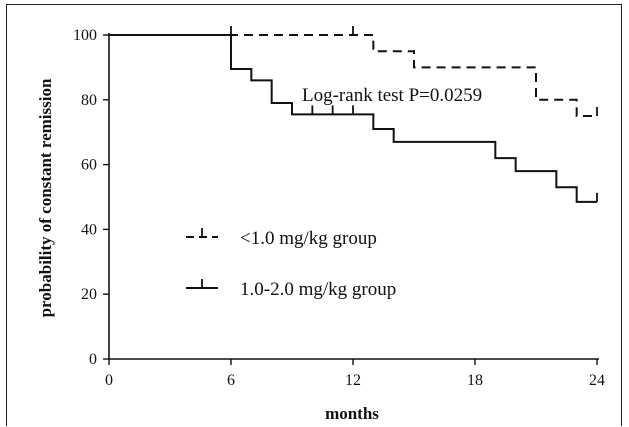 The height and width of the screenshot is (427, 629). What do you see at coordinates (291, 264) in the screenshot?
I see `legend: <1.0 mg/kg group 1.0-2.0 mg/kg group` at bounding box center [291, 264].